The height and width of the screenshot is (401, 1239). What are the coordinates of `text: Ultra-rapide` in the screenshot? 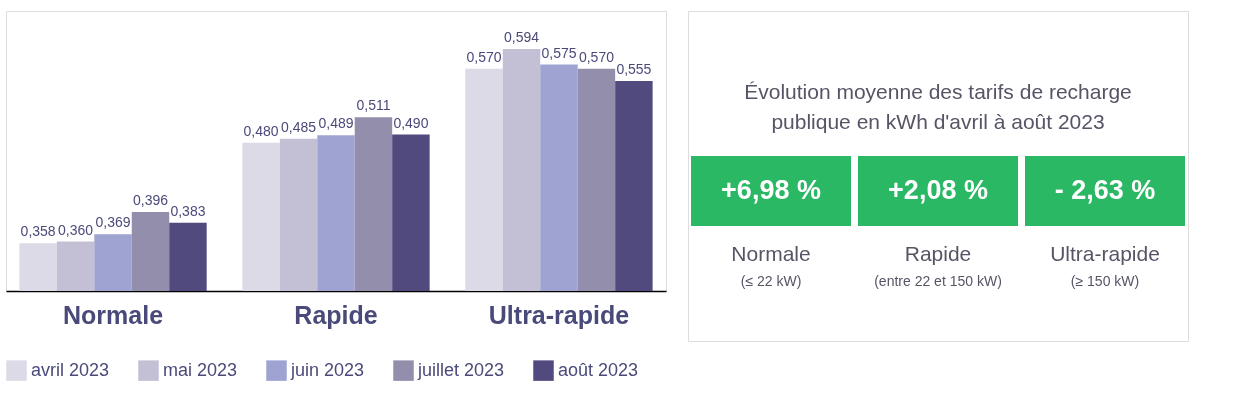 It's located at (1105, 253).